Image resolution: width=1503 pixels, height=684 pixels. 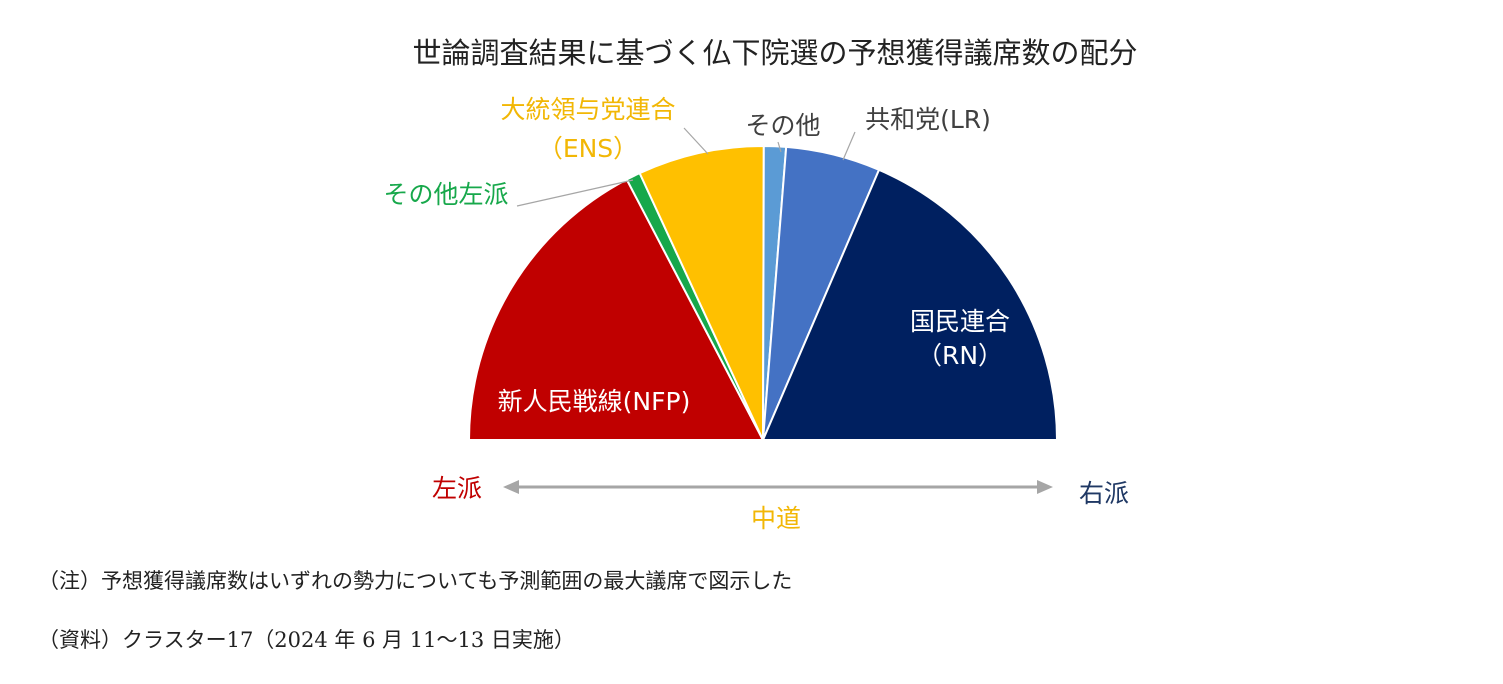 I want to click on political-axis: 左派 中道 右派, so click(x=780, y=503).